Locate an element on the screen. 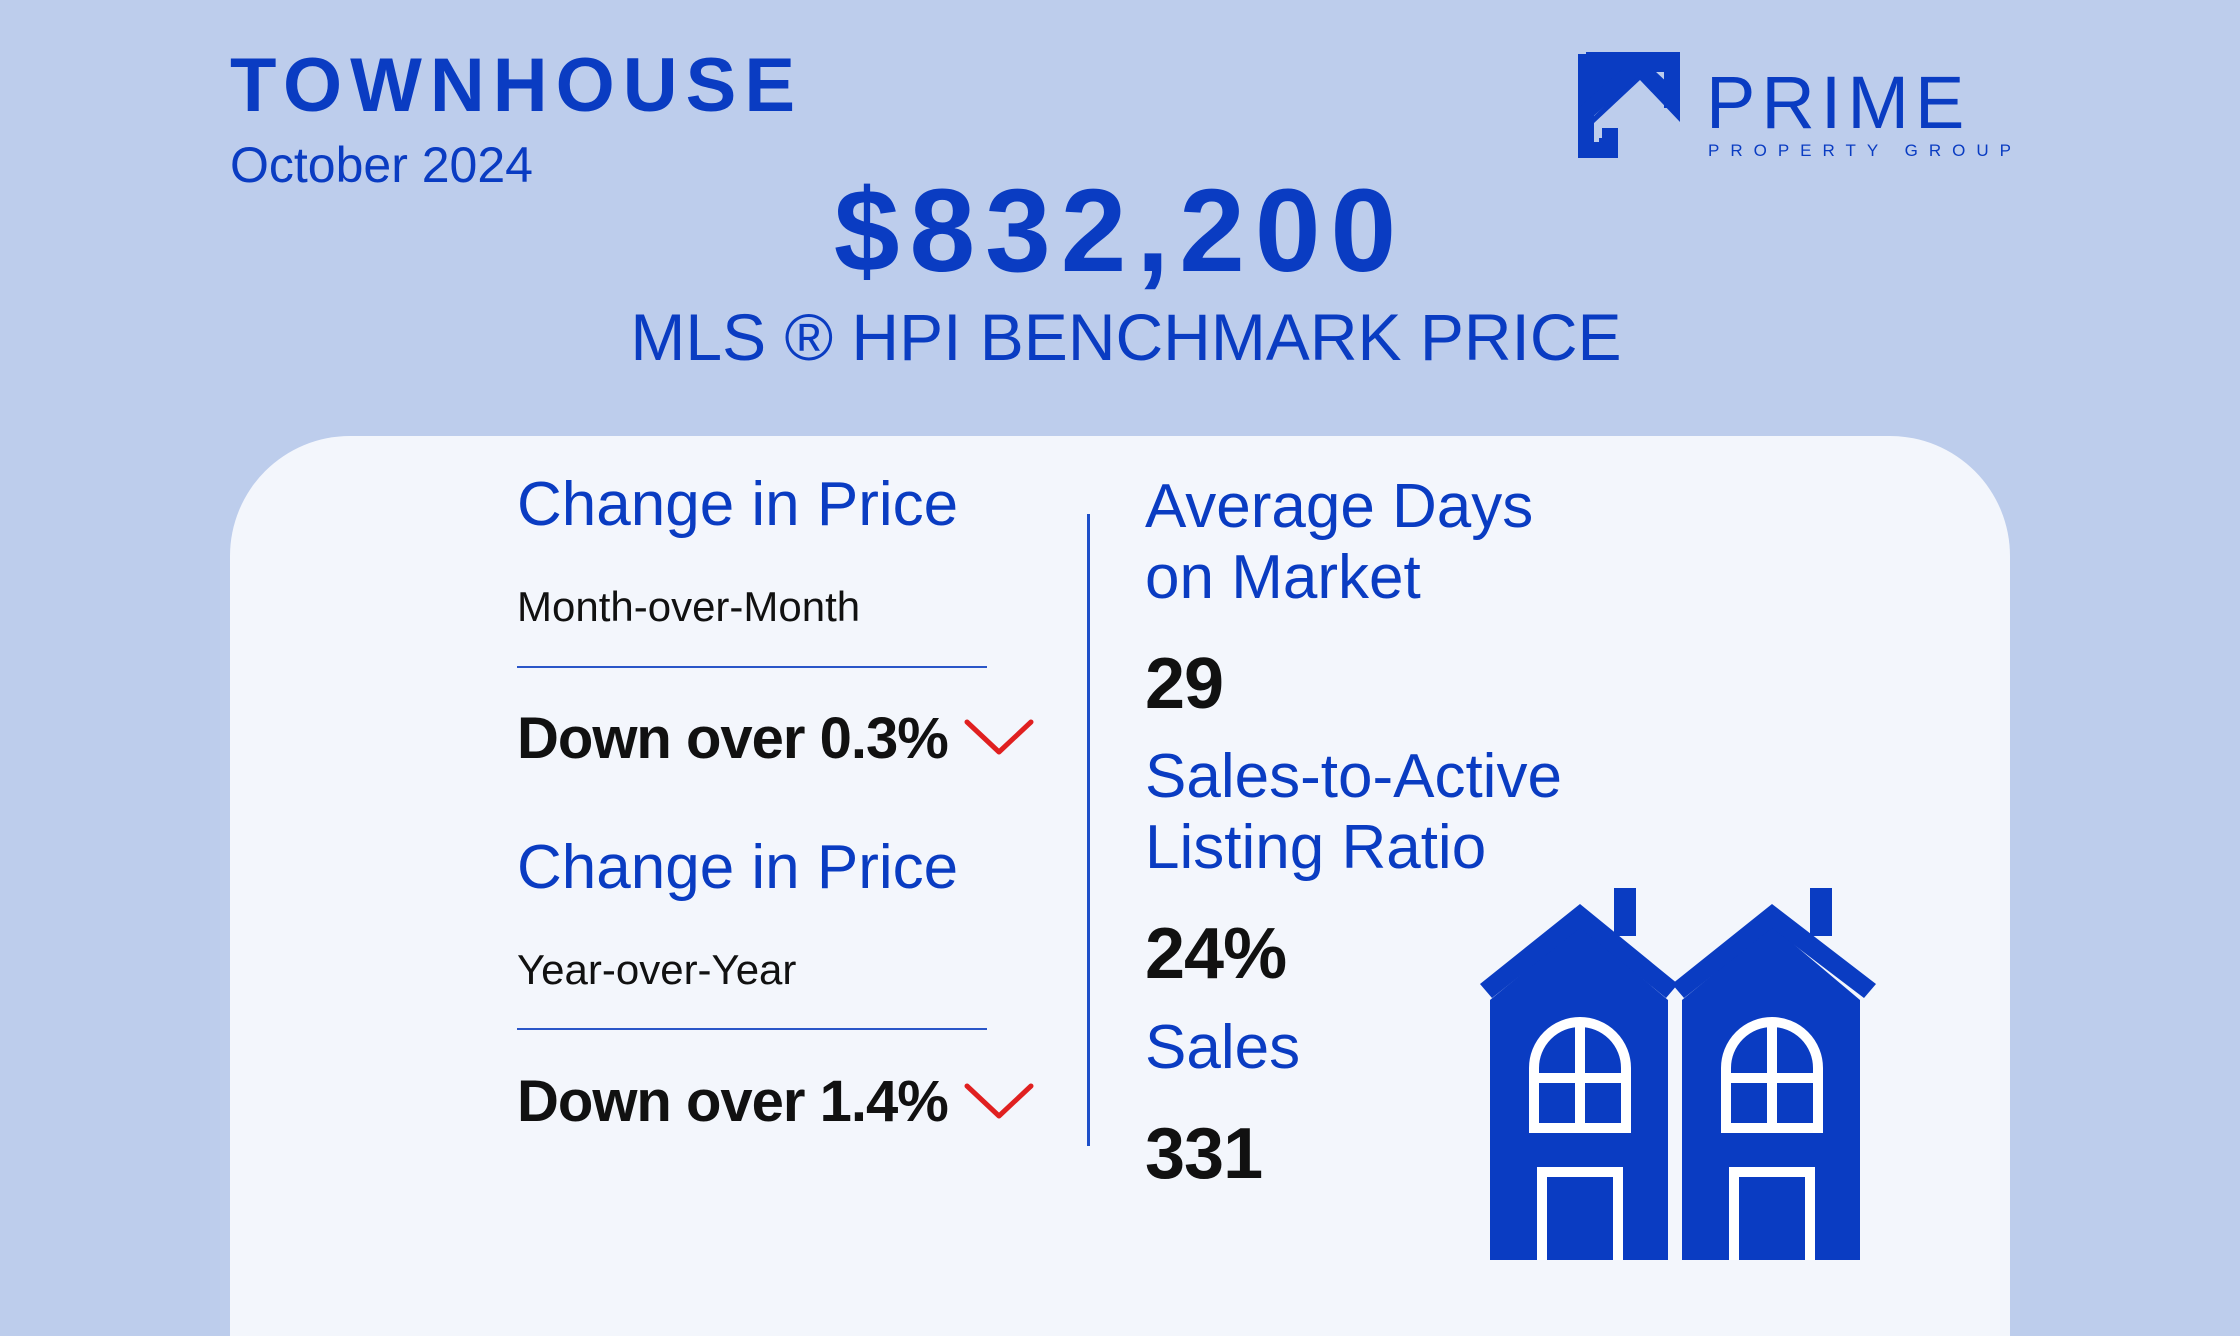 Image resolution: width=2240 pixels, height=1336 pixels. ratio-value: 24% is located at coordinates (1216, 954).